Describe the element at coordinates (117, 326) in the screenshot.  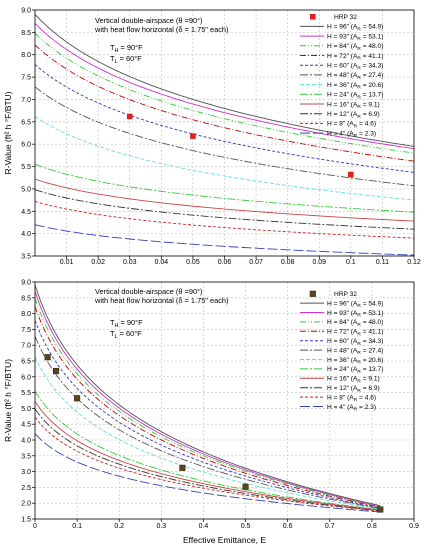
I see `annotation-th-subscript: H` at that location.